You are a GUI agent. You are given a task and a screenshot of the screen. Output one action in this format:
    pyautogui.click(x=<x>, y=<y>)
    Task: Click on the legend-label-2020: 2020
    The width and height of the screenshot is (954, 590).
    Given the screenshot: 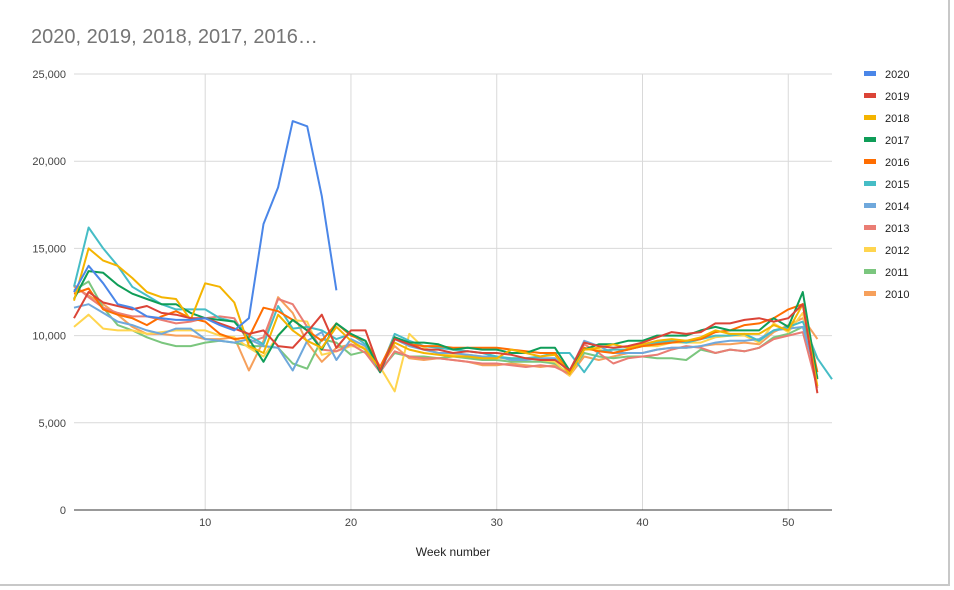 What is the action you would take?
    pyautogui.click(x=897, y=75)
    